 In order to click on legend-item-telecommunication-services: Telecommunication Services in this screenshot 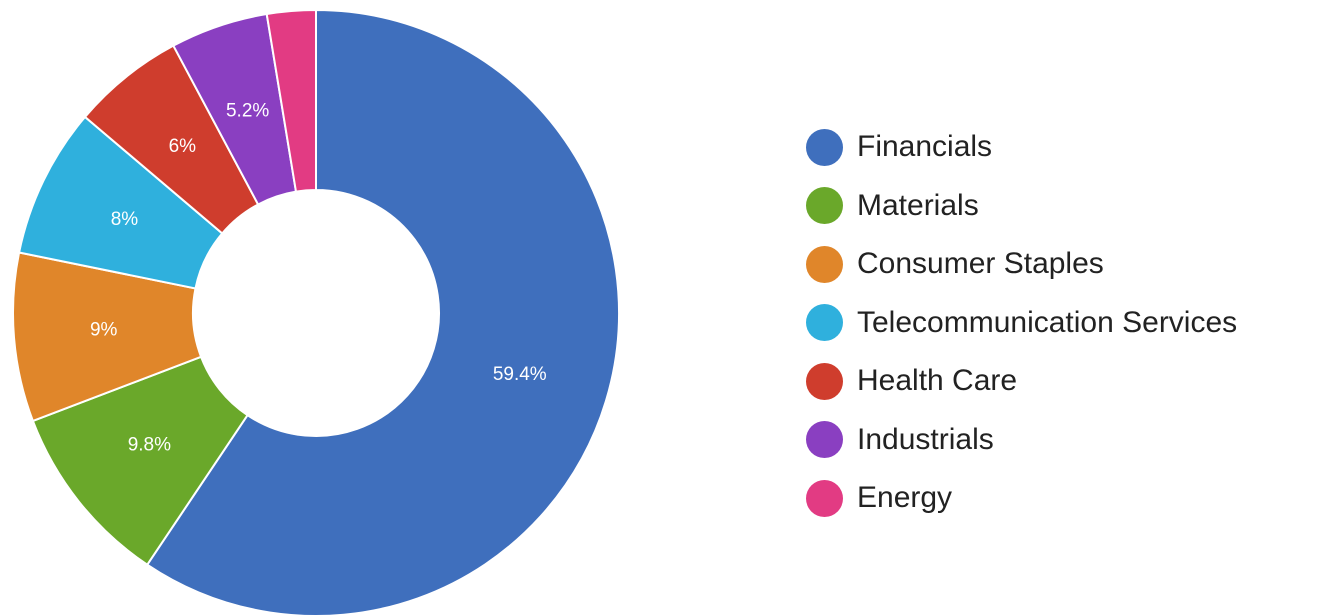, I will do `click(1021, 323)`.